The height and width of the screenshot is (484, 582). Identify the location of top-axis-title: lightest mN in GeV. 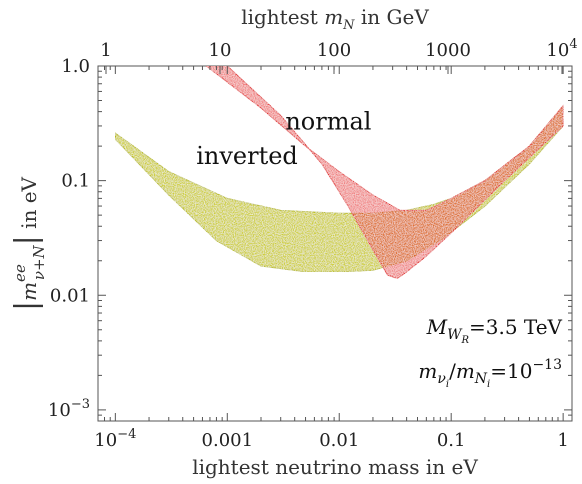
(335, 19).